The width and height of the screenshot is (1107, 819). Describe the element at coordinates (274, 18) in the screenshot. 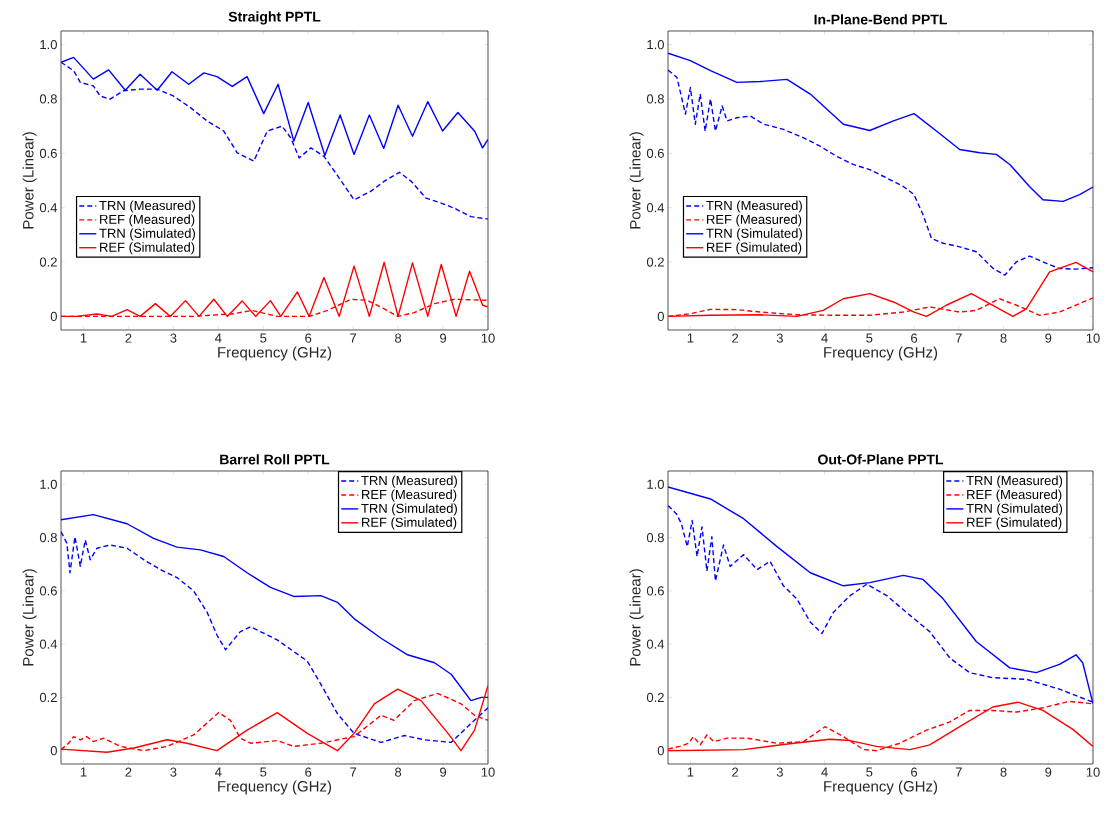

I see `chart-title: Straight PPTL` at that location.